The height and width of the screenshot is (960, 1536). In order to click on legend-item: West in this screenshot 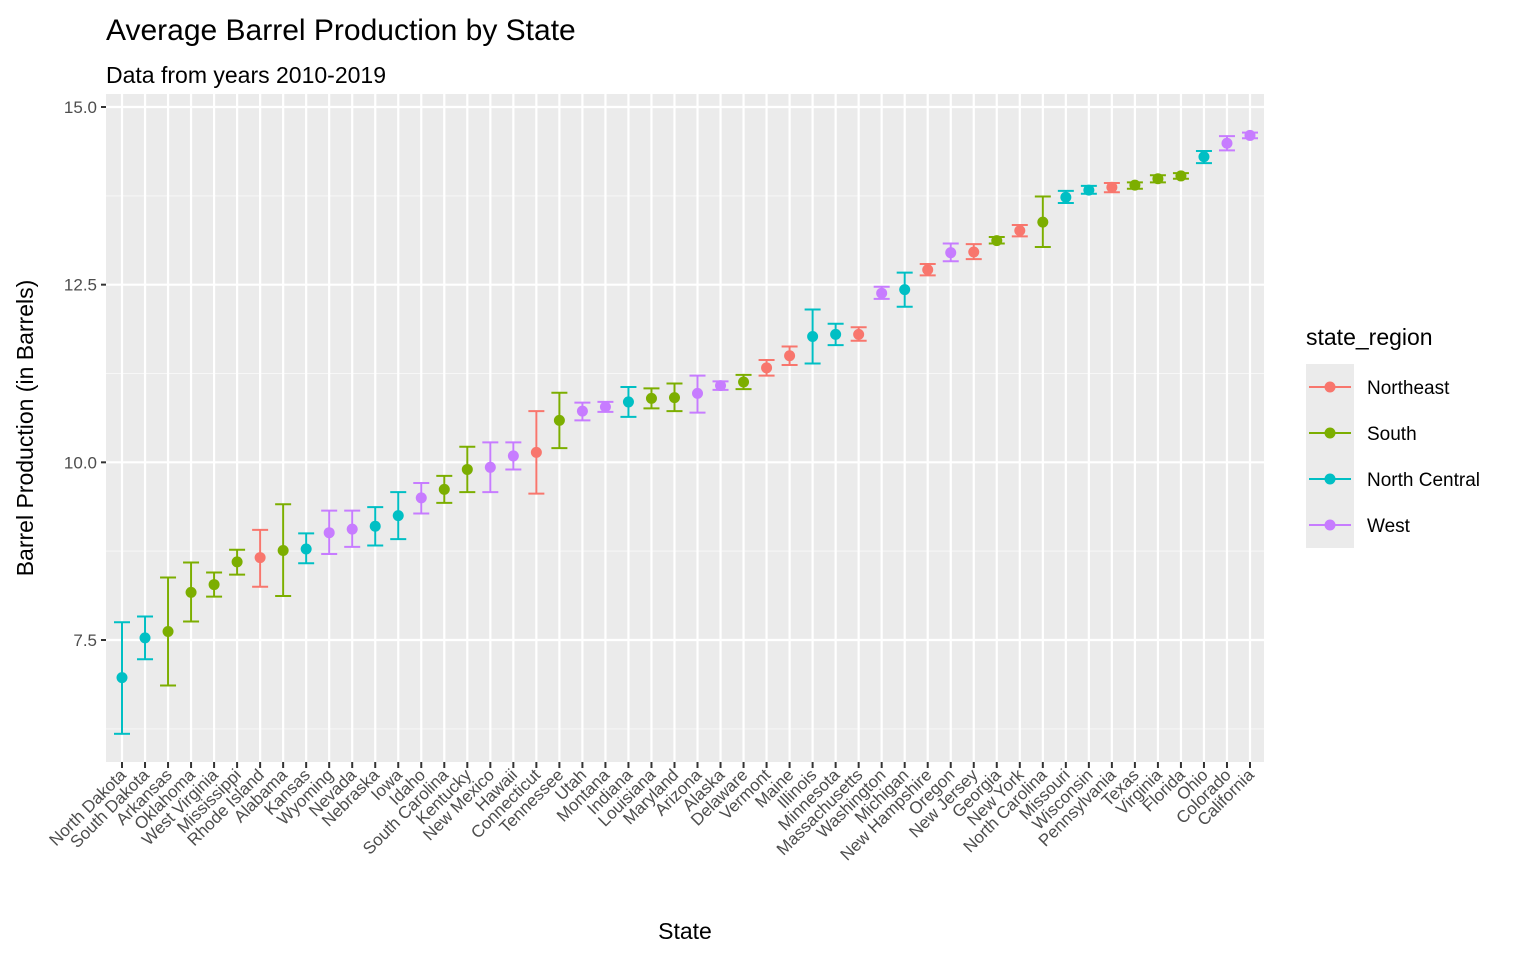, I will do `click(1360, 526)`.